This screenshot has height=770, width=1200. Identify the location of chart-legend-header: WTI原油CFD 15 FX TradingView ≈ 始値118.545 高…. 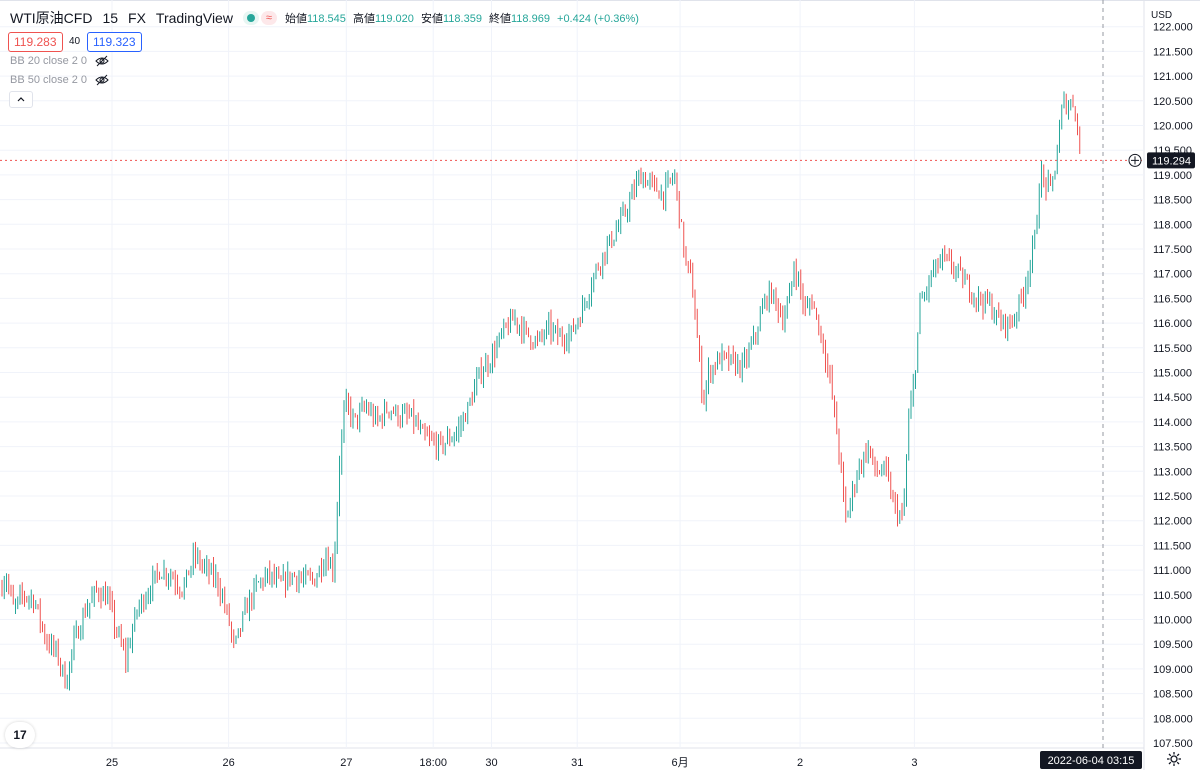
(326, 18).